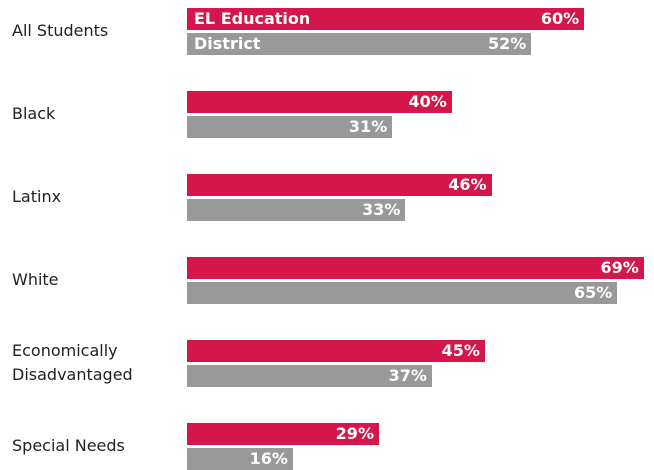 This screenshot has height=470, width=654. Describe the element at coordinates (339, 185) in the screenshot. I see `bar: 46%` at that location.